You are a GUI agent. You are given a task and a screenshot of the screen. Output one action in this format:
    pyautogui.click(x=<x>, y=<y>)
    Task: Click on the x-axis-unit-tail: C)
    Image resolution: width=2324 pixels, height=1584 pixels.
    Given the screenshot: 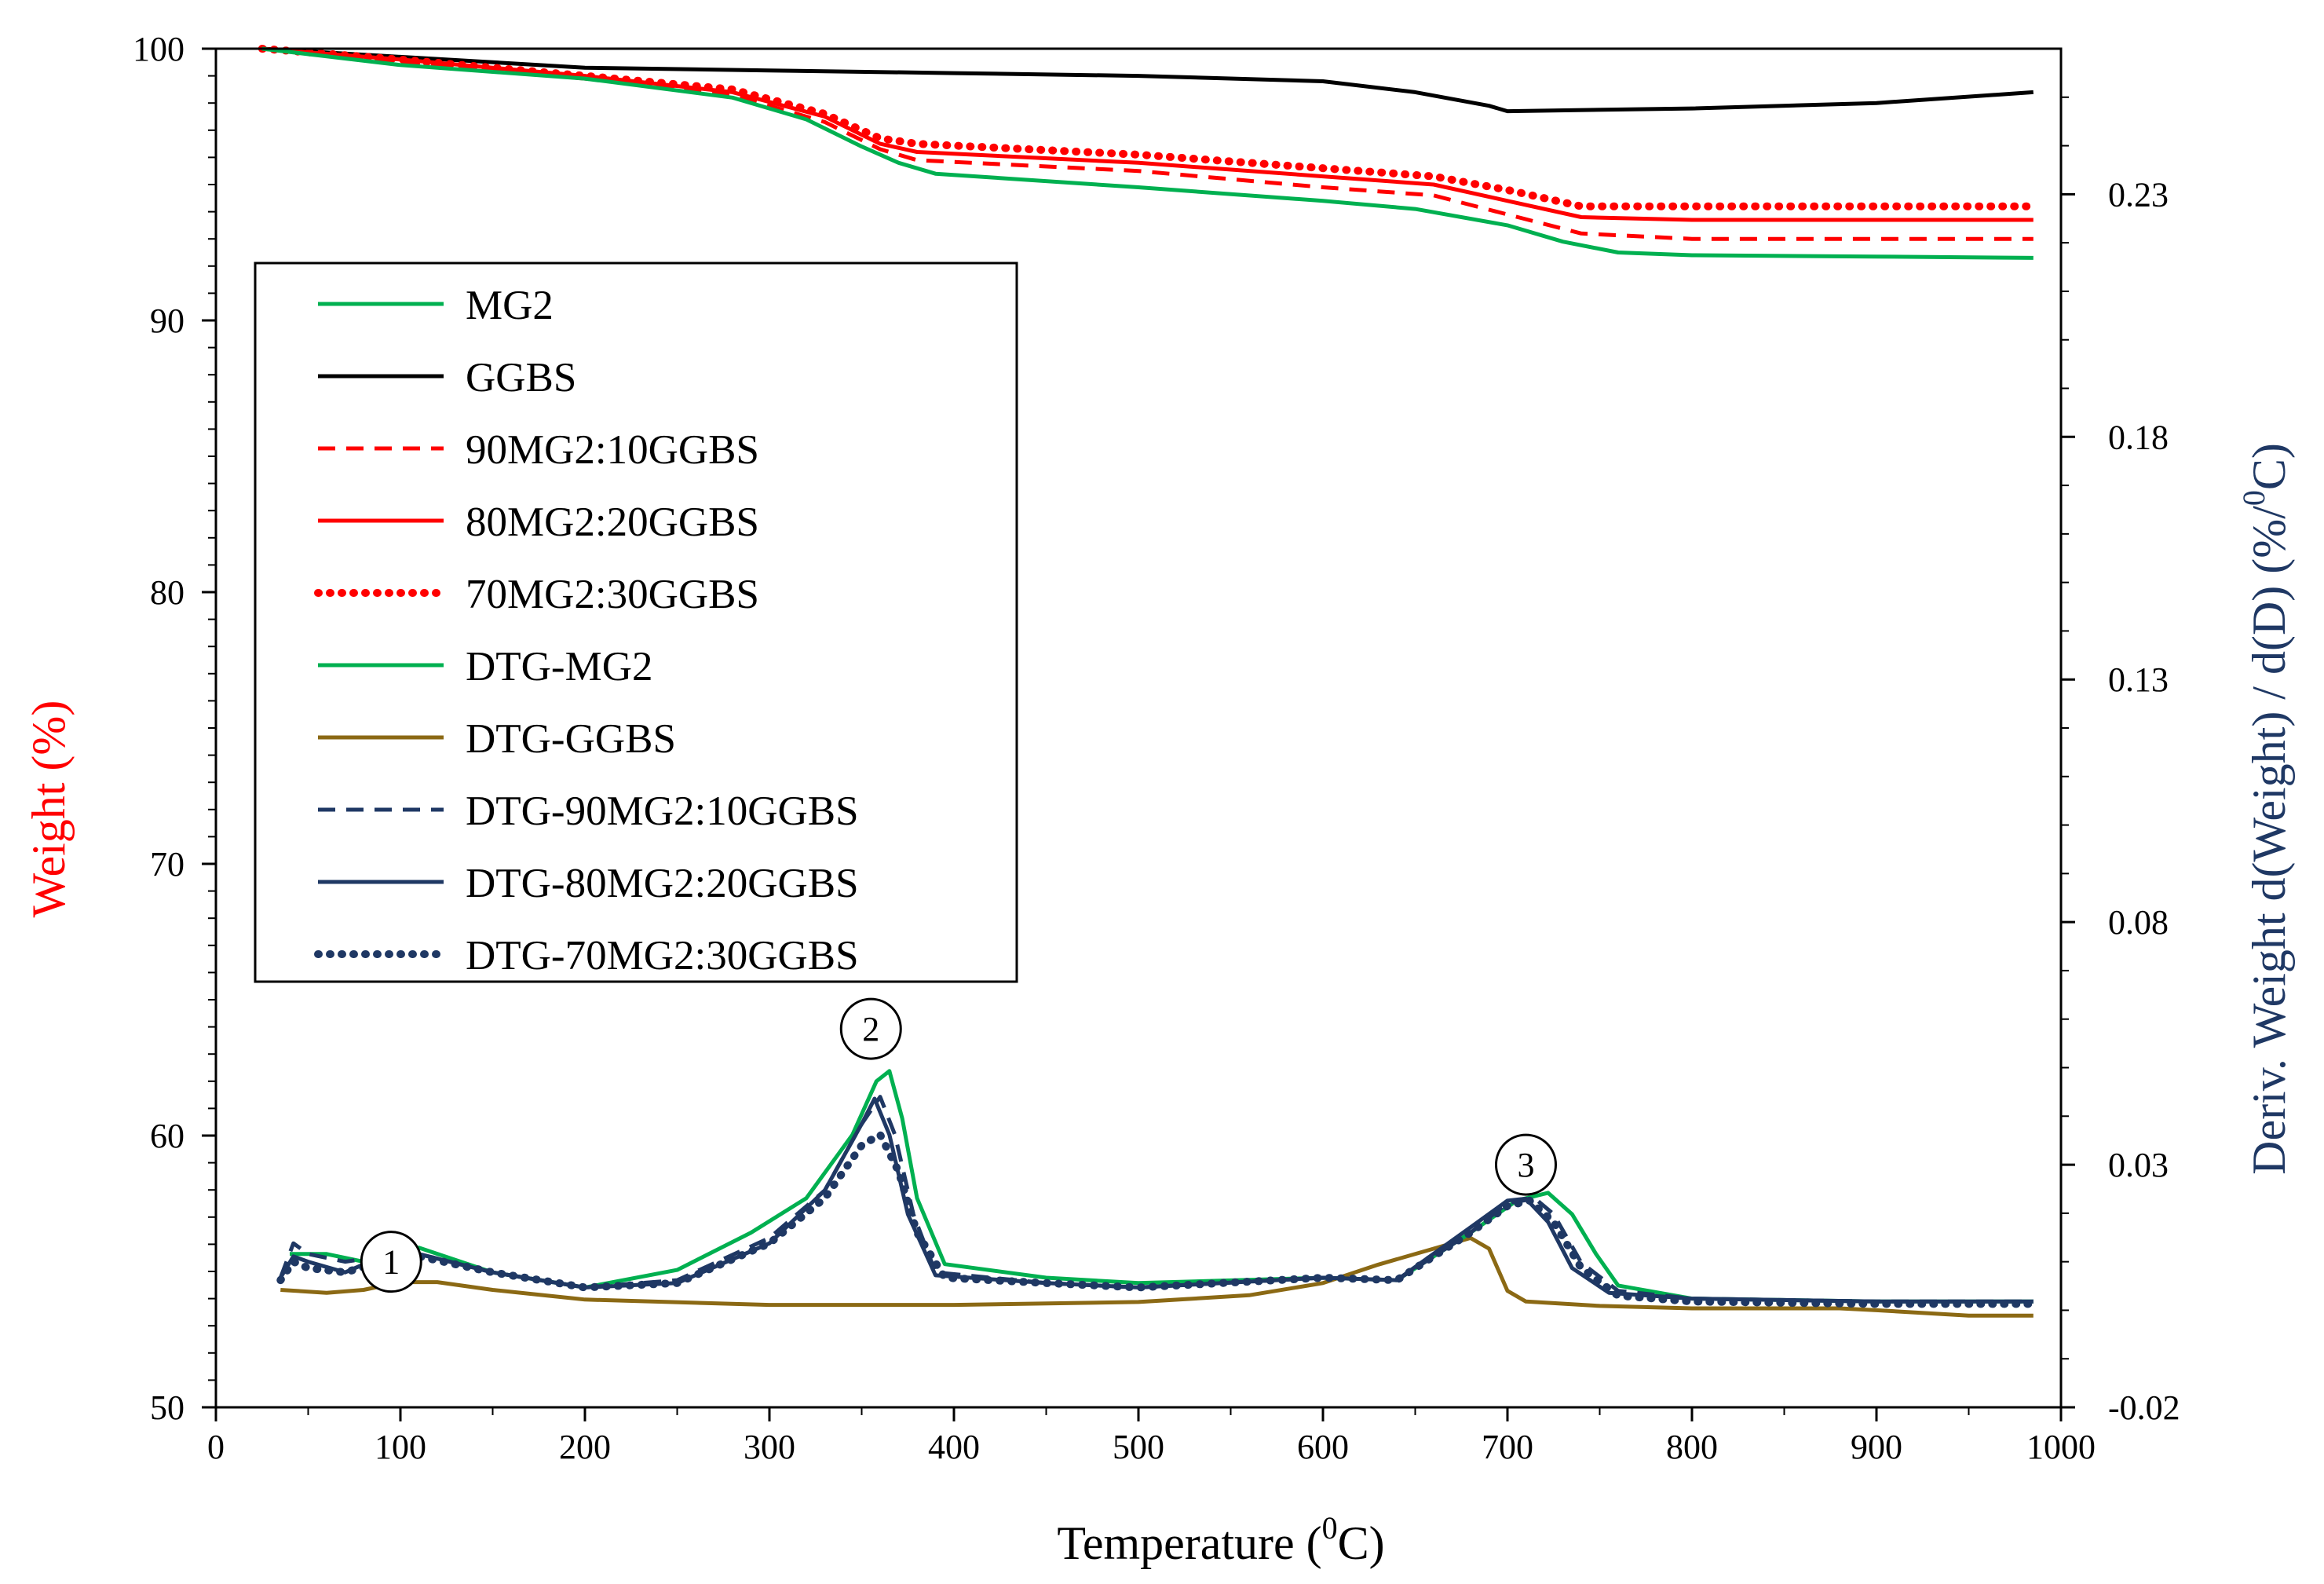 What is the action you would take?
    pyautogui.click(x=1361, y=1543)
    